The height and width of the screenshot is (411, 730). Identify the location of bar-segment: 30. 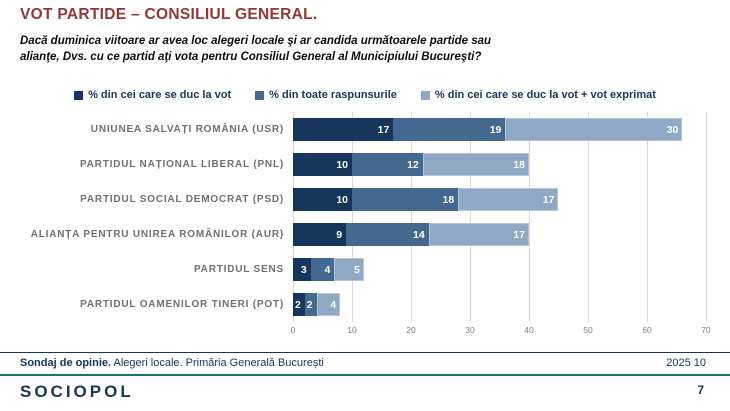
(594, 129).